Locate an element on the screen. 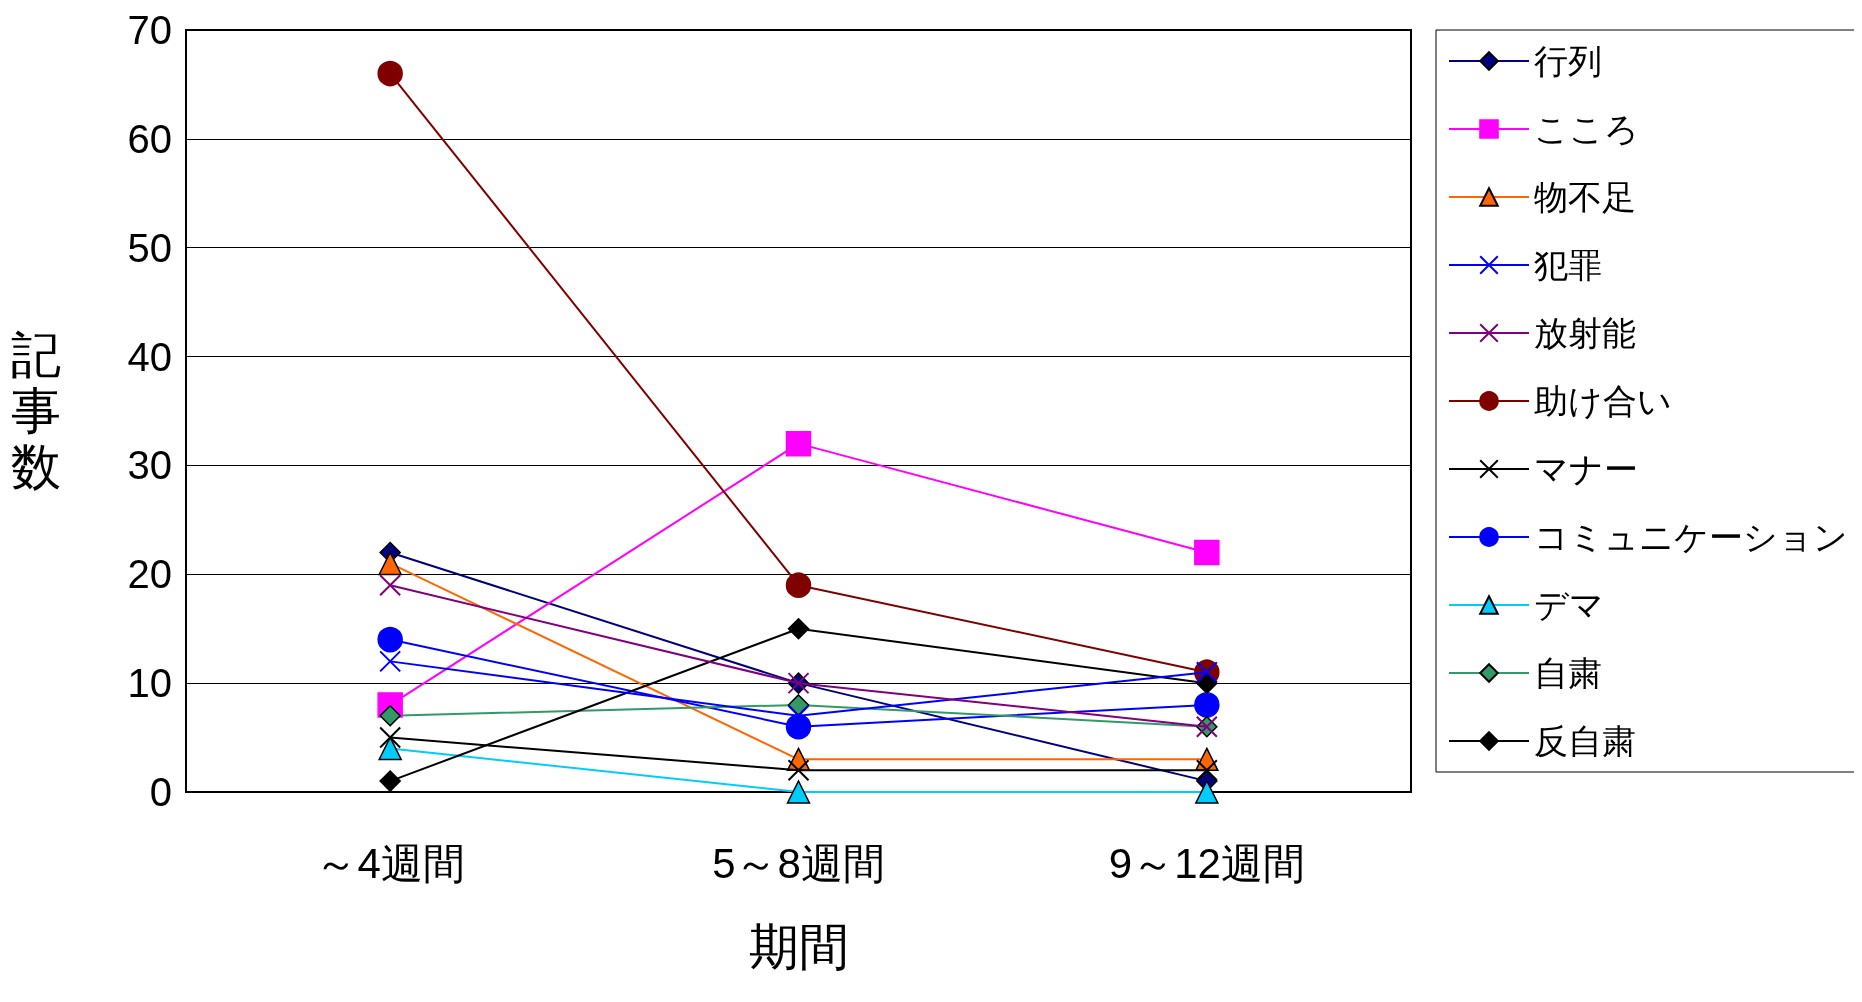  y-tick-label: 10 is located at coordinates (149, 683).